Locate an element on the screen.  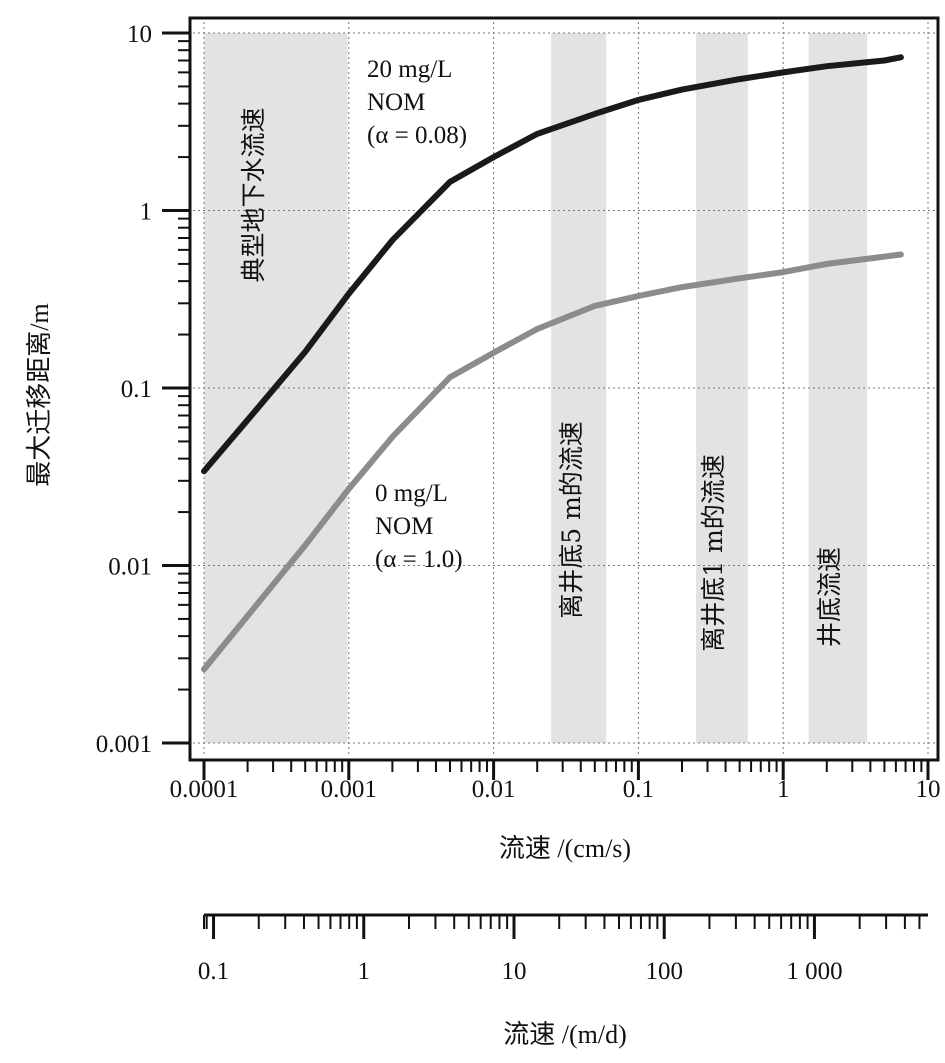
x-tick-label: 0.0001 is located at coordinates (204, 789).